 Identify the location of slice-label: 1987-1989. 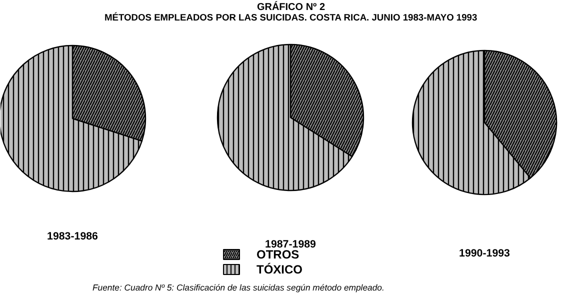
(290, 244).